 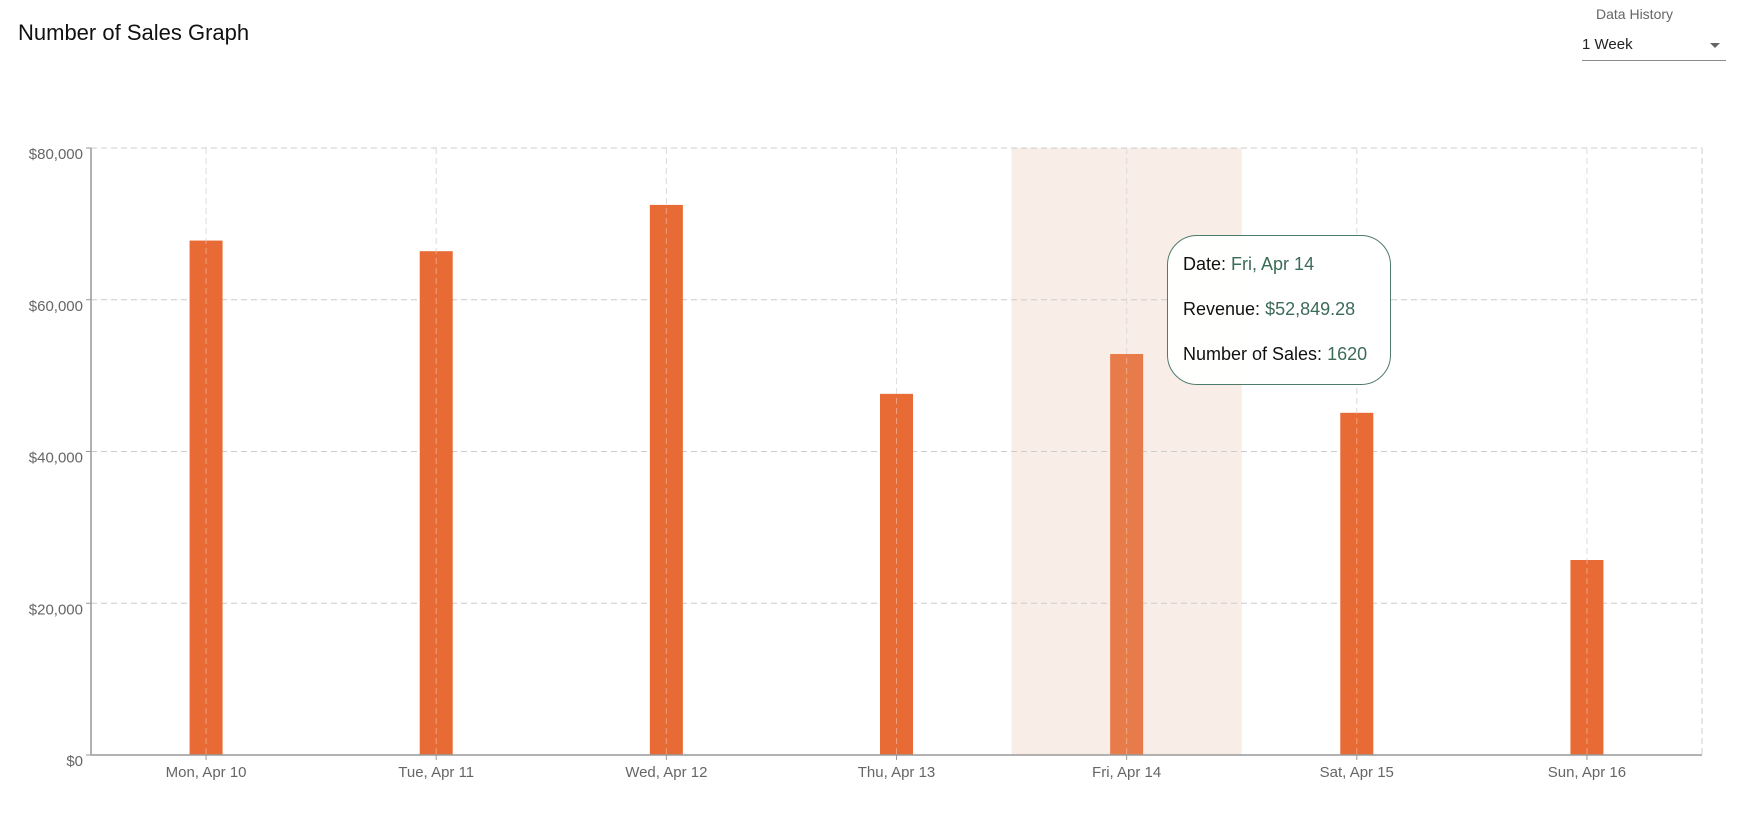 I want to click on tooltip-date-row: Date: Fri, Apr 14, so click(x=1286, y=276).